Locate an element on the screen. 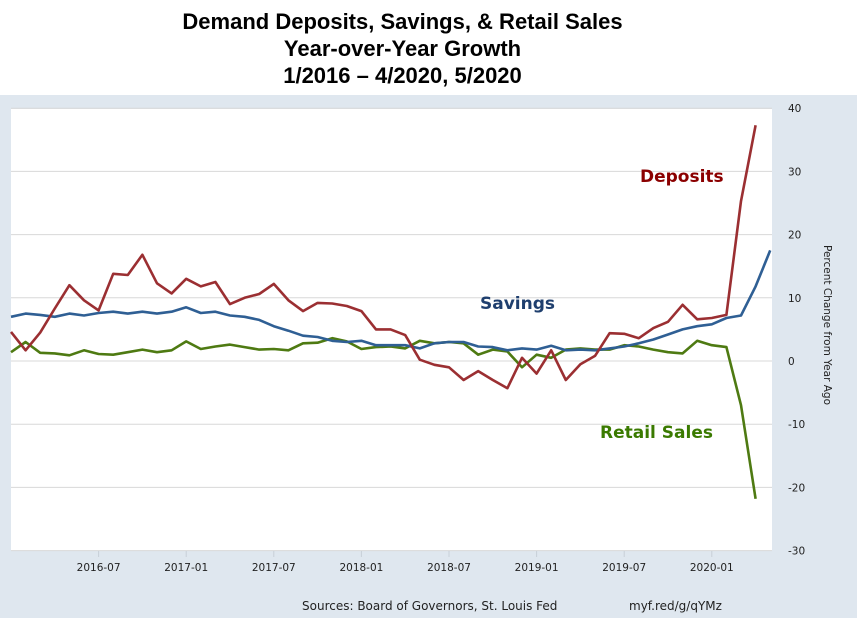  y-tick-label: 10 is located at coordinates (794, 299).